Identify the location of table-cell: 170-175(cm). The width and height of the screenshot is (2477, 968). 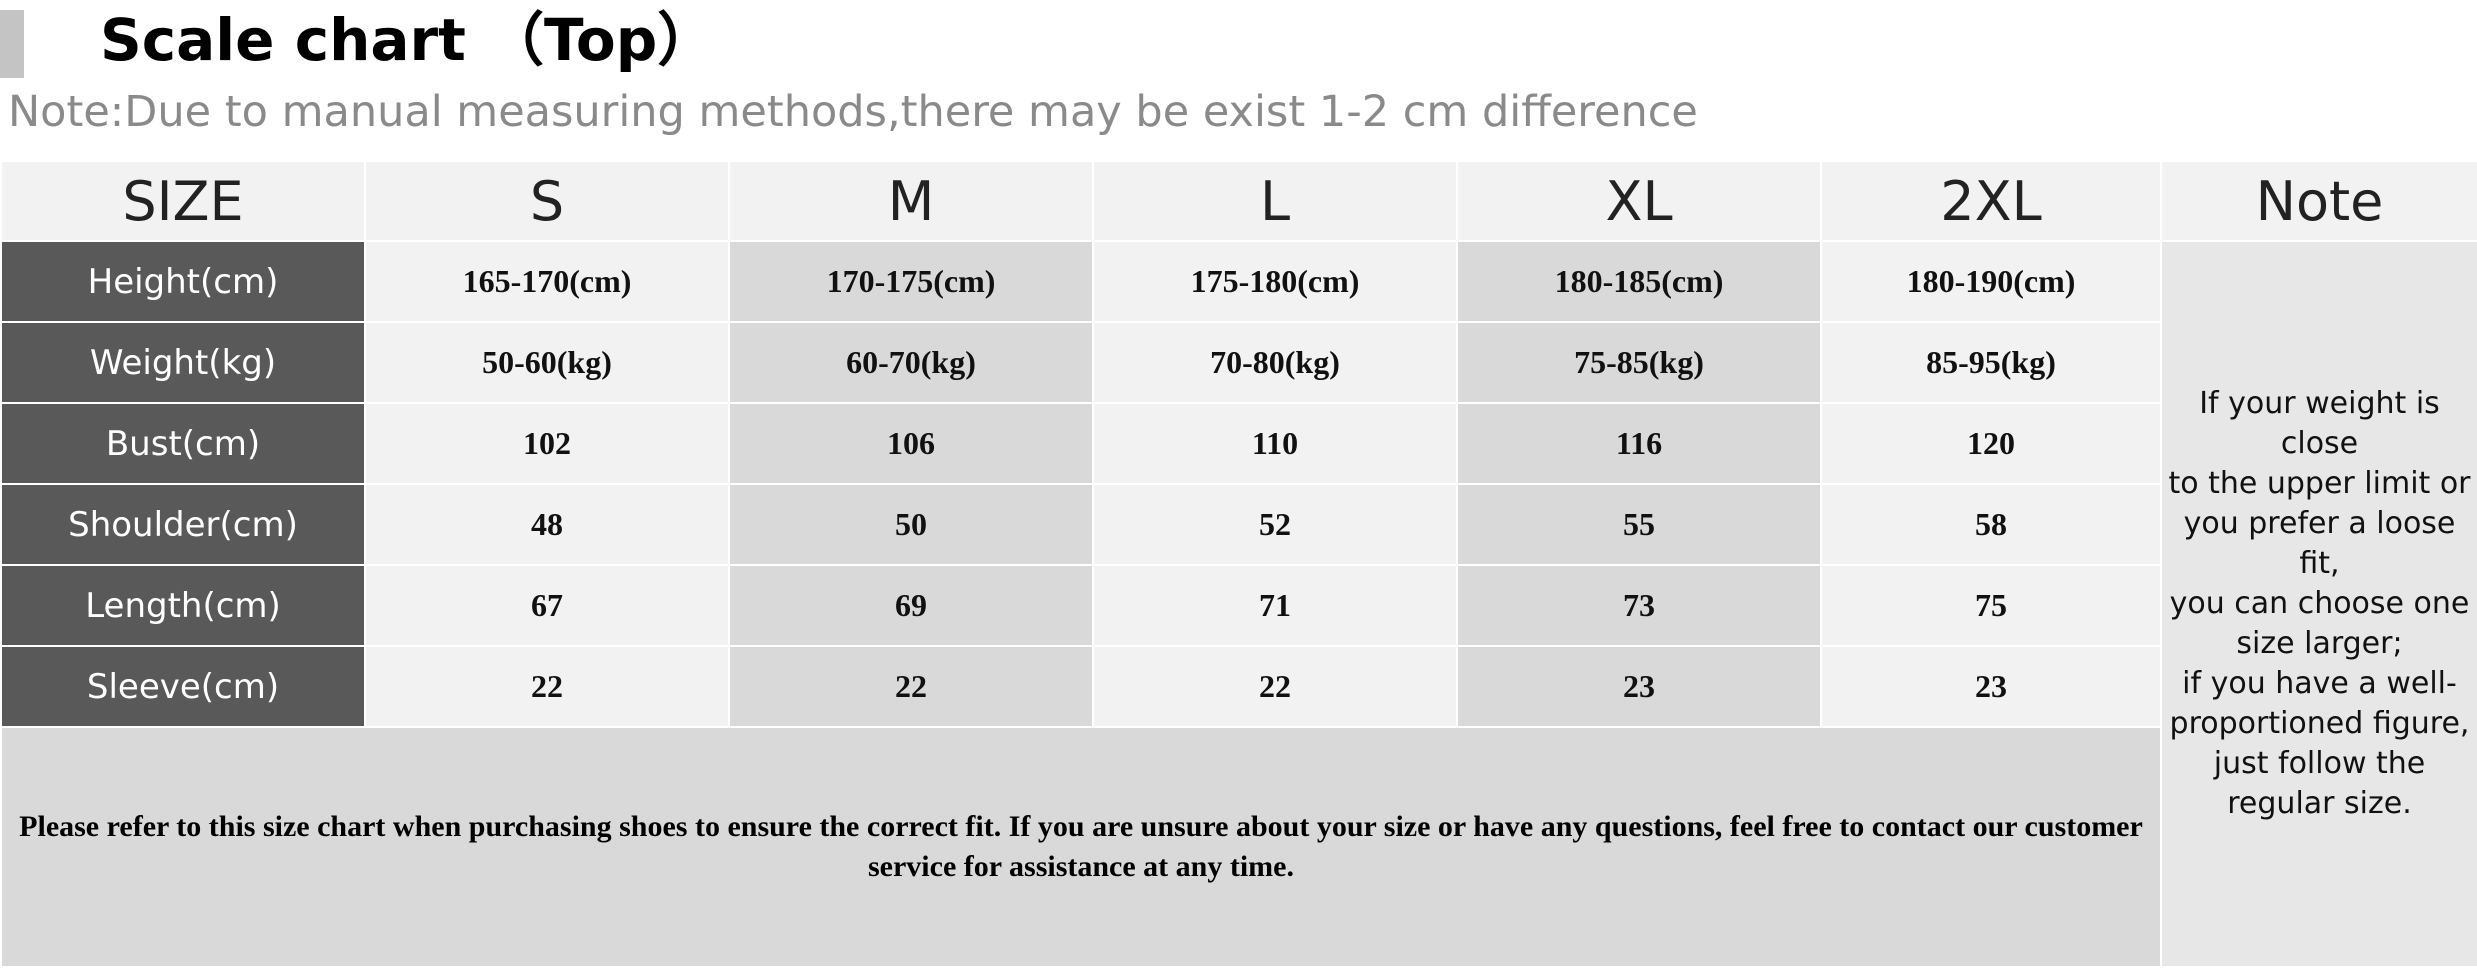
(911, 281).